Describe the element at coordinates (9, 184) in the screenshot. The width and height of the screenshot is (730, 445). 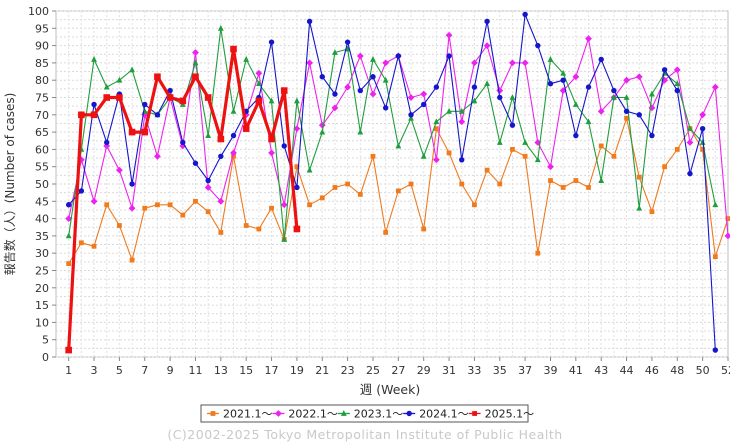
I see `y-axis-title: 報告数（人）(Number of cases)` at that location.